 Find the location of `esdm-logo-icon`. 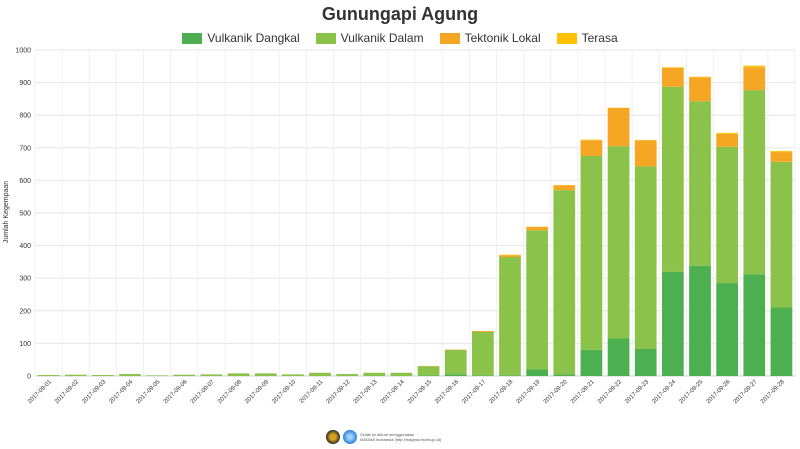

esdm-logo-icon is located at coordinates (333, 437).